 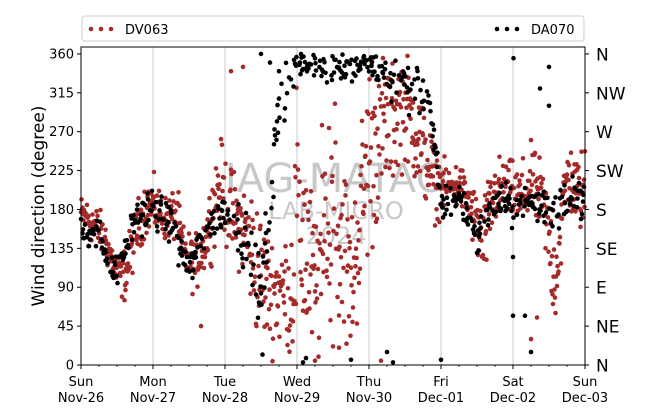 What do you see at coordinates (610, 172) in the screenshot?
I see `compass-label: SW` at bounding box center [610, 172].